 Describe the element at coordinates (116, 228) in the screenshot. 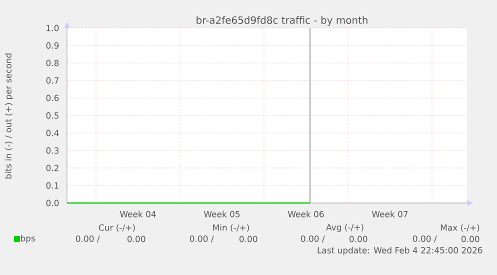

I see `text: Cur (-/+)` at that location.